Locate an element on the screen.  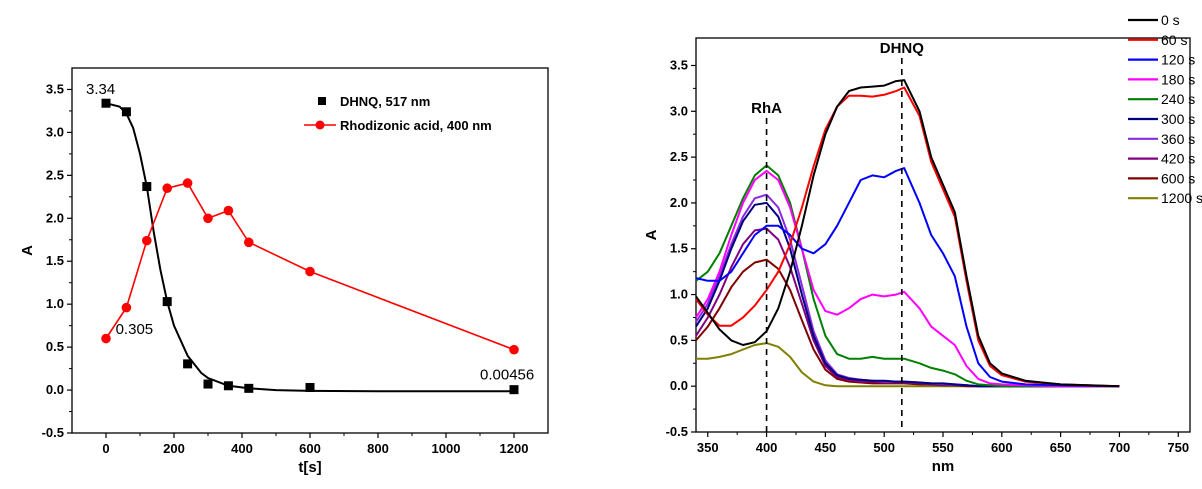
x-tick-label: 450 is located at coordinates (826, 447).